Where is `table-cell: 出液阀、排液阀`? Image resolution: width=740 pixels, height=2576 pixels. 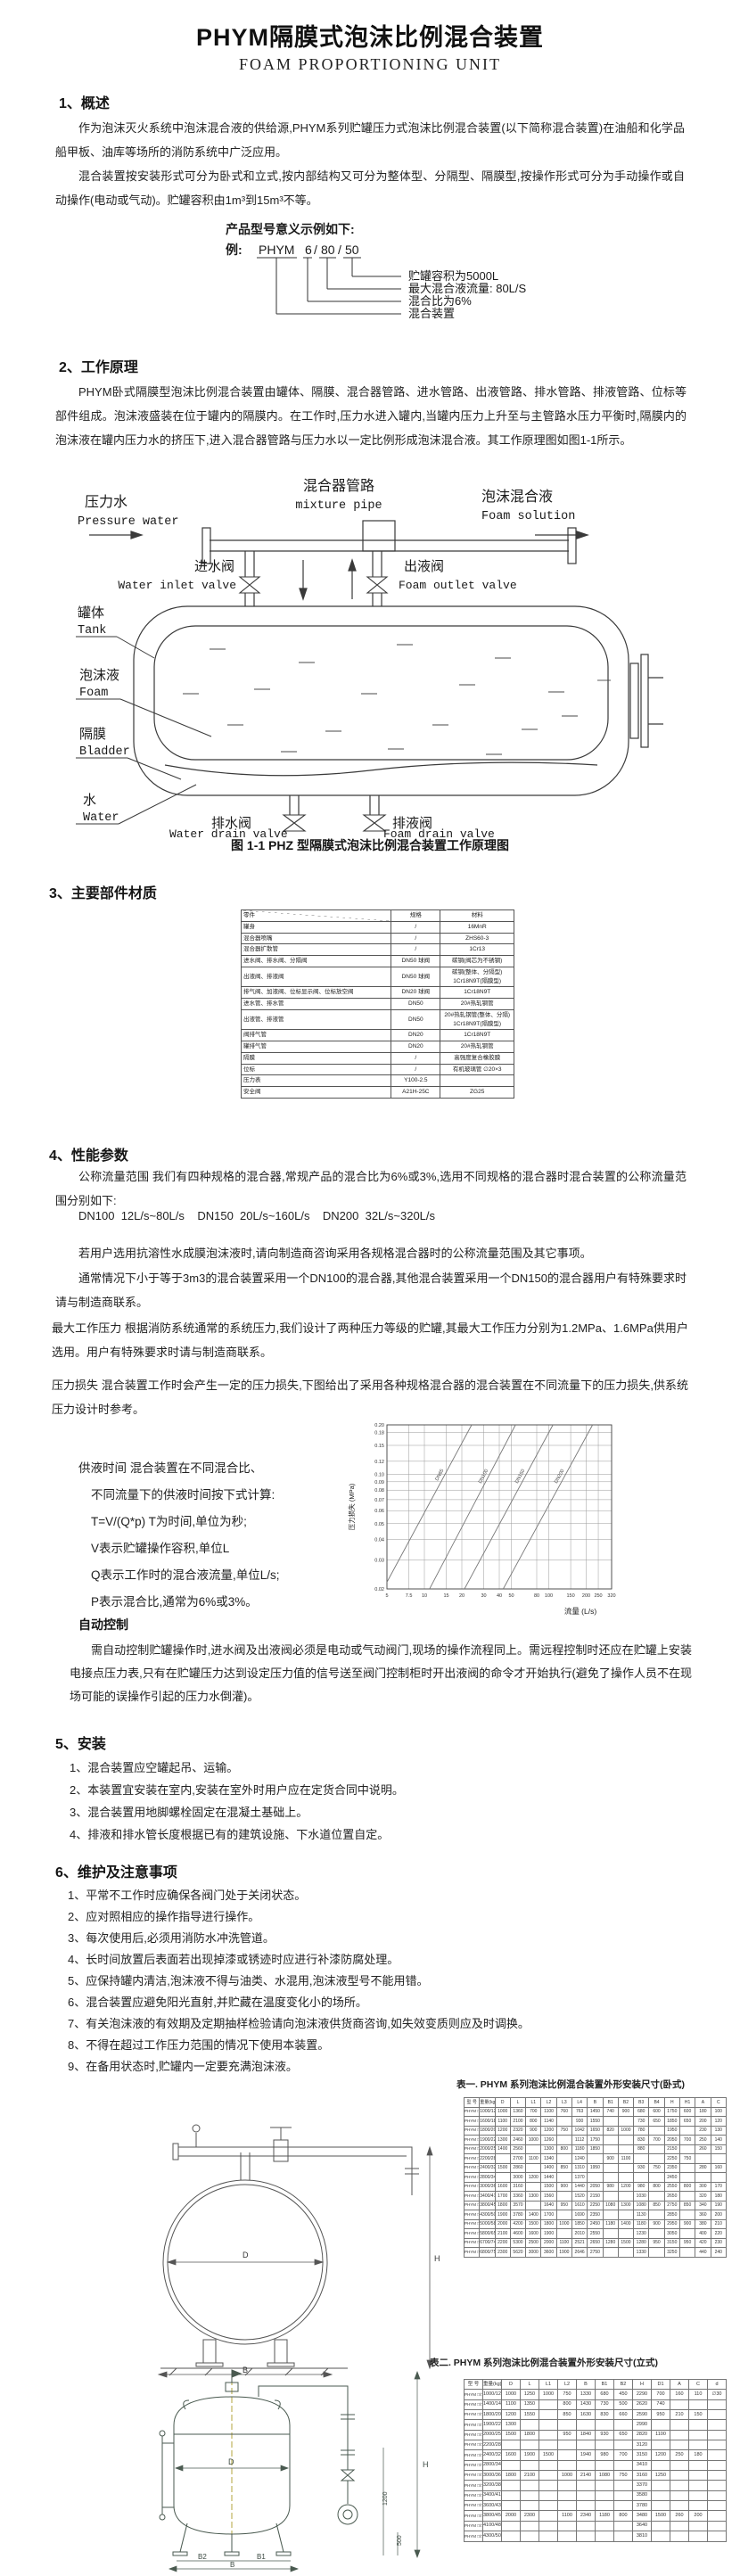
table-cell: 出液阀、排液阀 is located at coordinates (316, 977).